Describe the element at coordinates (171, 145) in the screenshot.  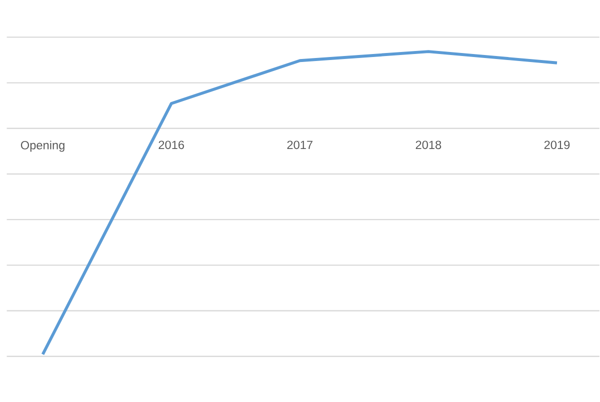
I see `x-tick-label: 2016` at that location.